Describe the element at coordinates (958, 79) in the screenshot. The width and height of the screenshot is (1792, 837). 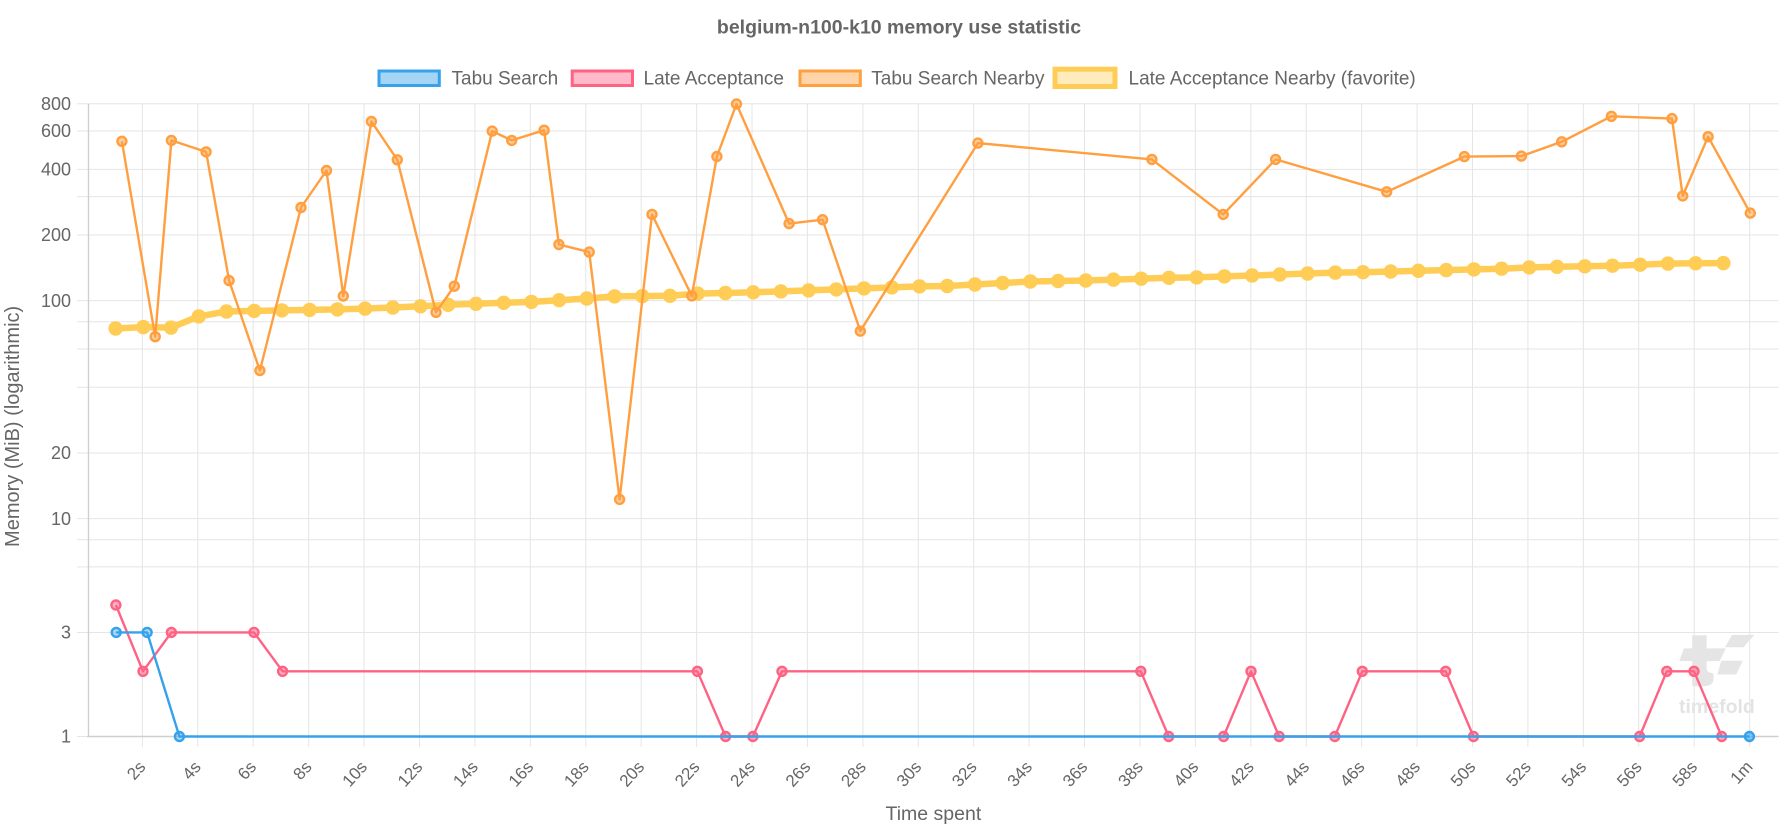
I see `svg-text: Tabu Search Nearby` at that location.